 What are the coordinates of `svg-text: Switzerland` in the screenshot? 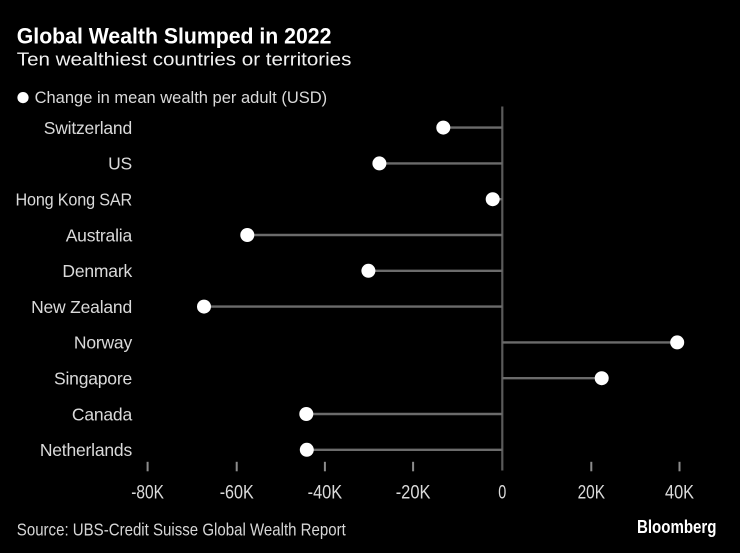 It's located at (88, 128).